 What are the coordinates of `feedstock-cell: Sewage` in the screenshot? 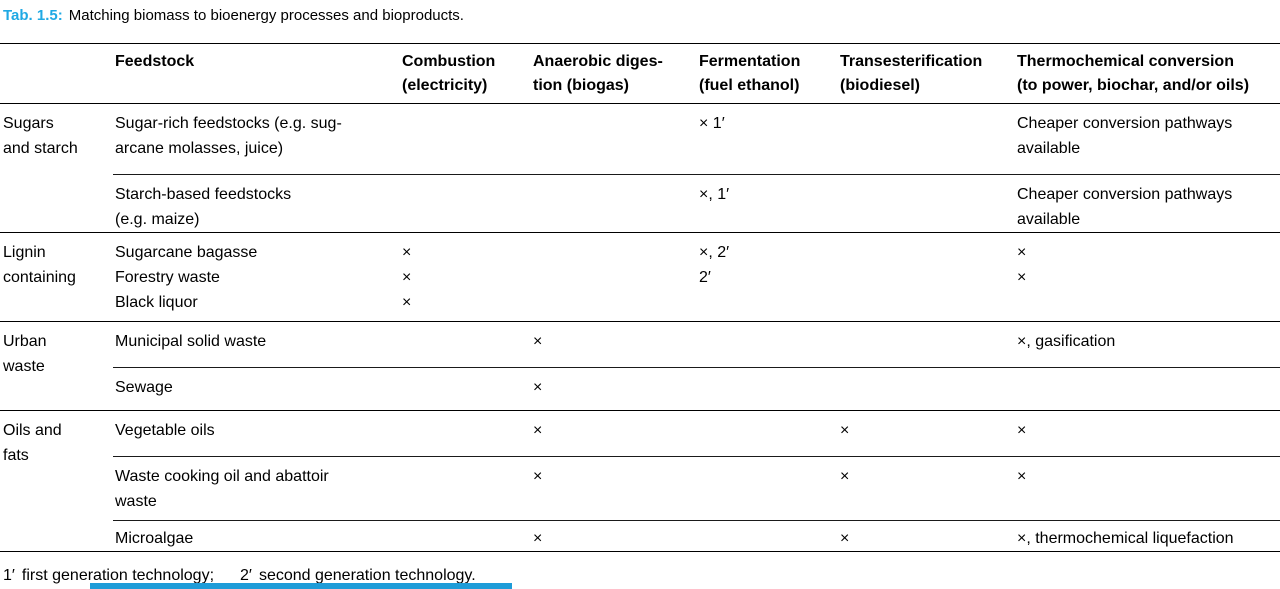 It's located at (144, 387).